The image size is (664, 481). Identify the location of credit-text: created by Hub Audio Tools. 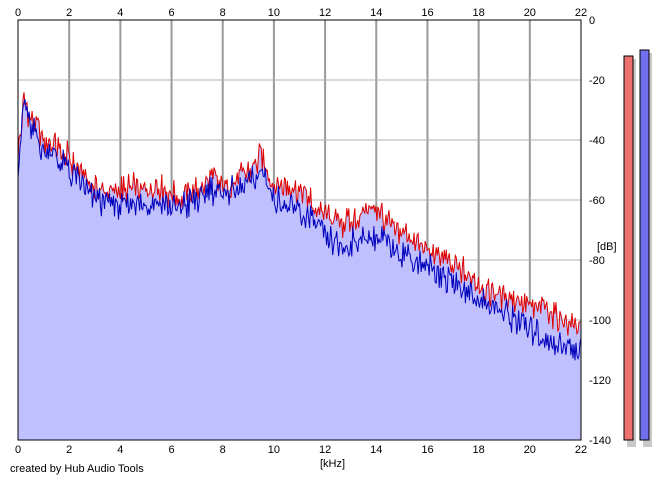
(77, 469).